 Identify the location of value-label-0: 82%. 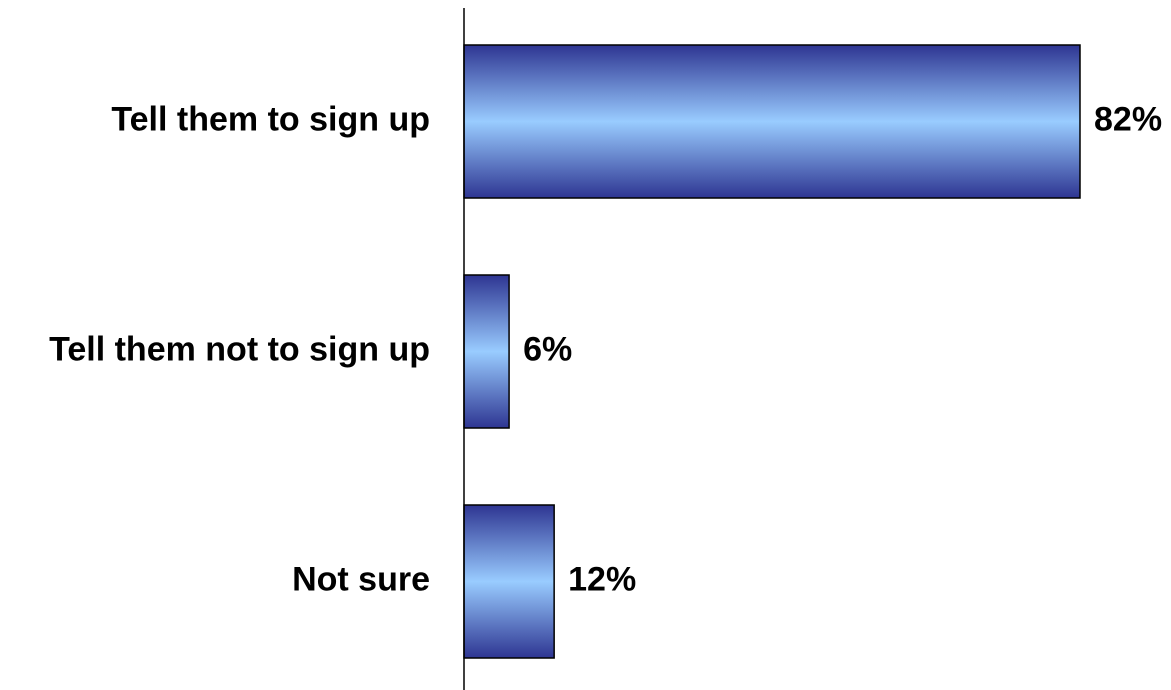
(1128, 119).